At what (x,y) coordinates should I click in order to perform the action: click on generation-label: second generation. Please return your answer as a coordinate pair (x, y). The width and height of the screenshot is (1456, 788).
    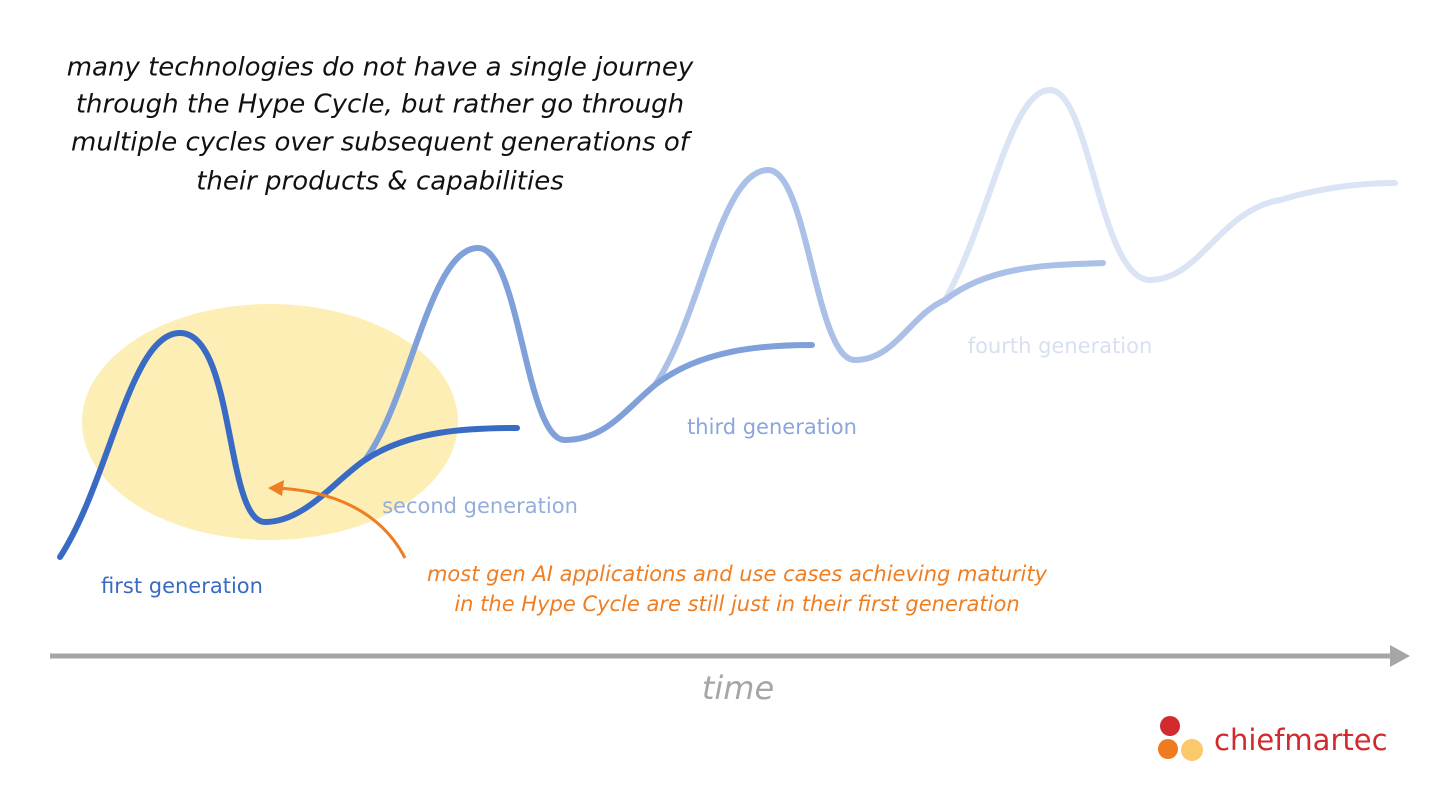
    Looking at the image, I should click on (480, 506).